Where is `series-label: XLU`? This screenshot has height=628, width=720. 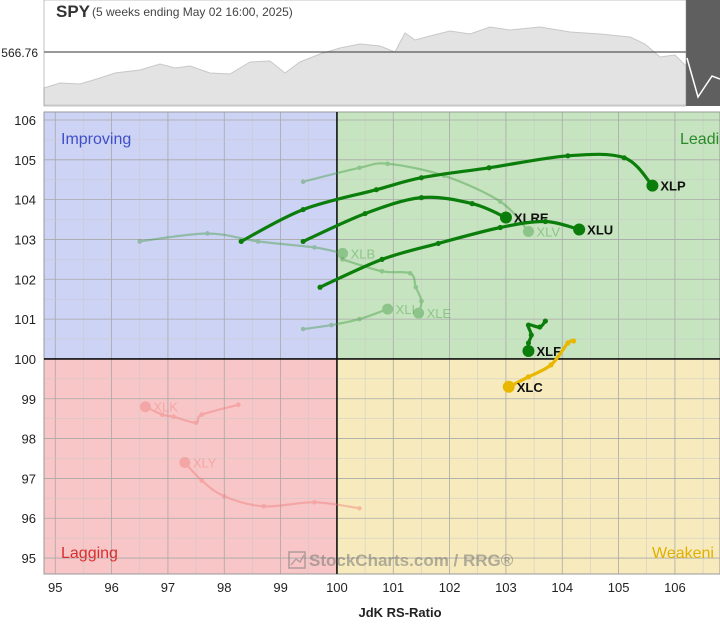
series-label: XLU is located at coordinates (600, 229).